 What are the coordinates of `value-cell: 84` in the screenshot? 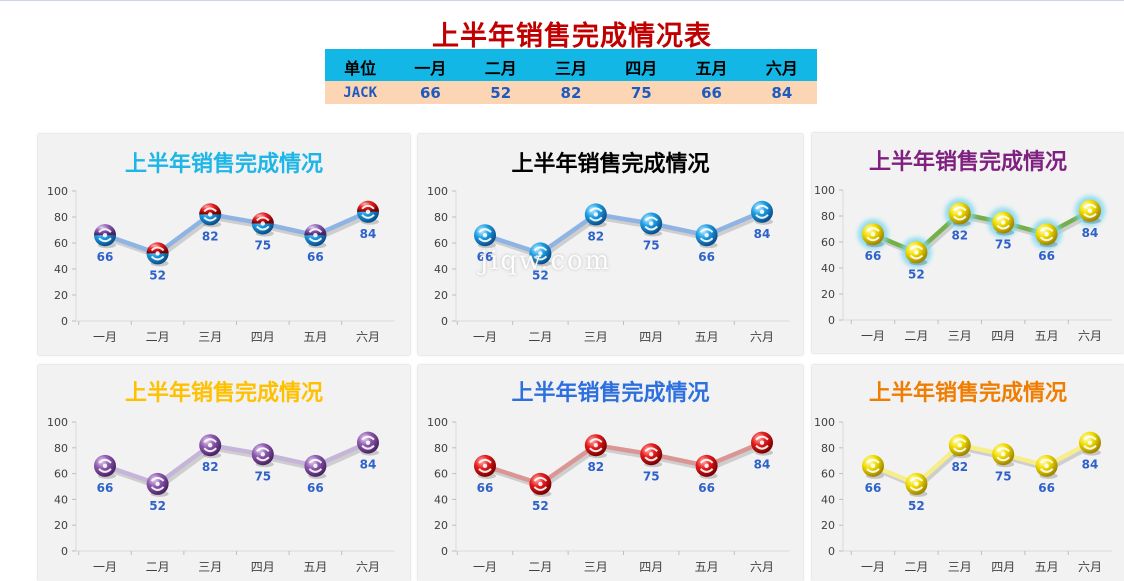 It's located at (781, 92).